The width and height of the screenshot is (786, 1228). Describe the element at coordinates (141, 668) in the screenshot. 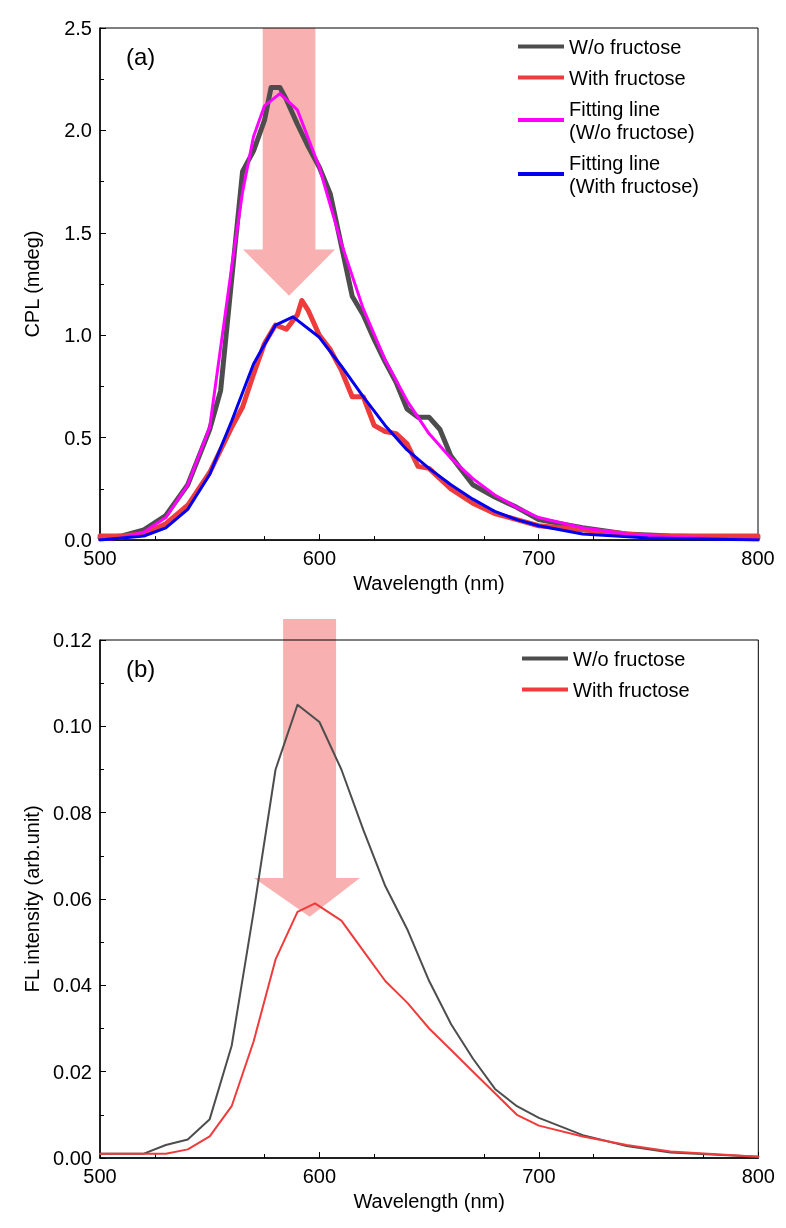

I see `annotation: (b)` at that location.